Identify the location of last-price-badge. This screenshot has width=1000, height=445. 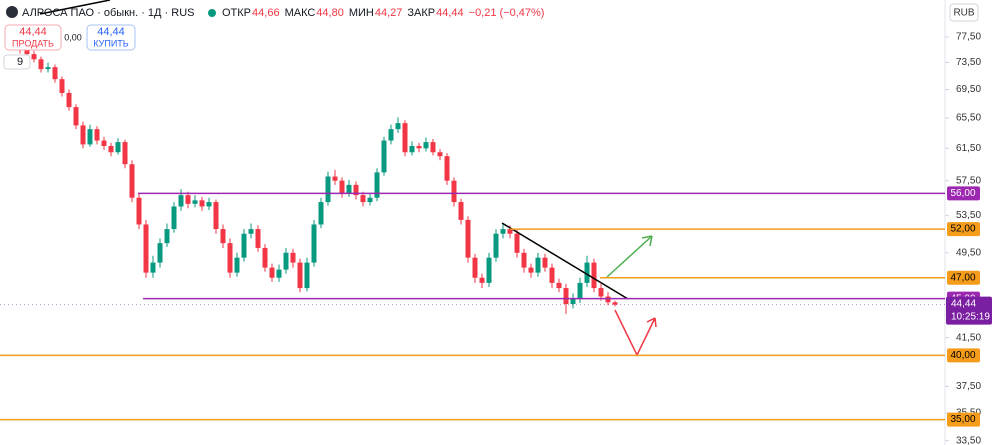
(969, 310).